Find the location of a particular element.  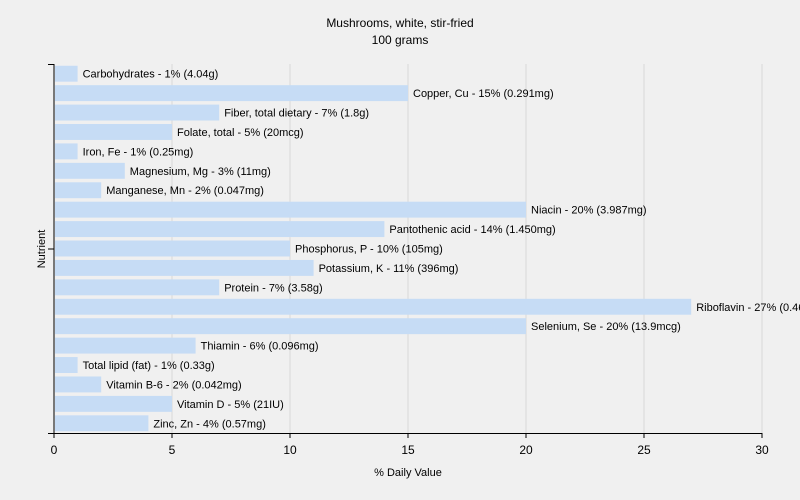

x-axis-title: % Daily Value is located at coordinates (408, 473).